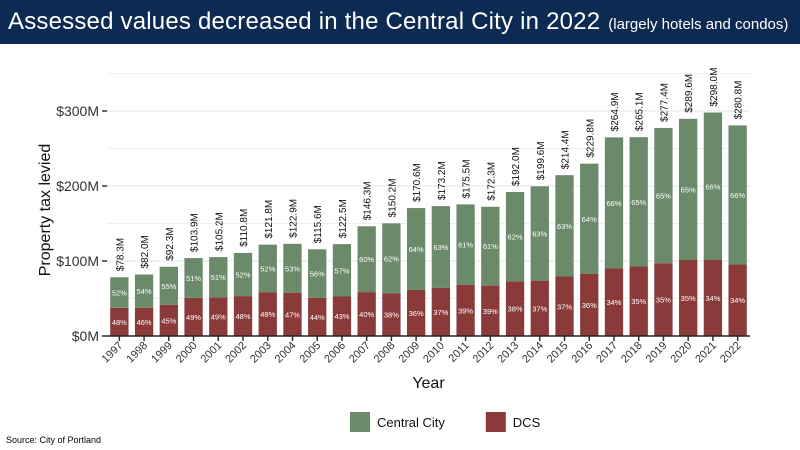 The width and height of the screenshot is (800, 450). I want to click on total-label: $214.4M, so click(566, 149).